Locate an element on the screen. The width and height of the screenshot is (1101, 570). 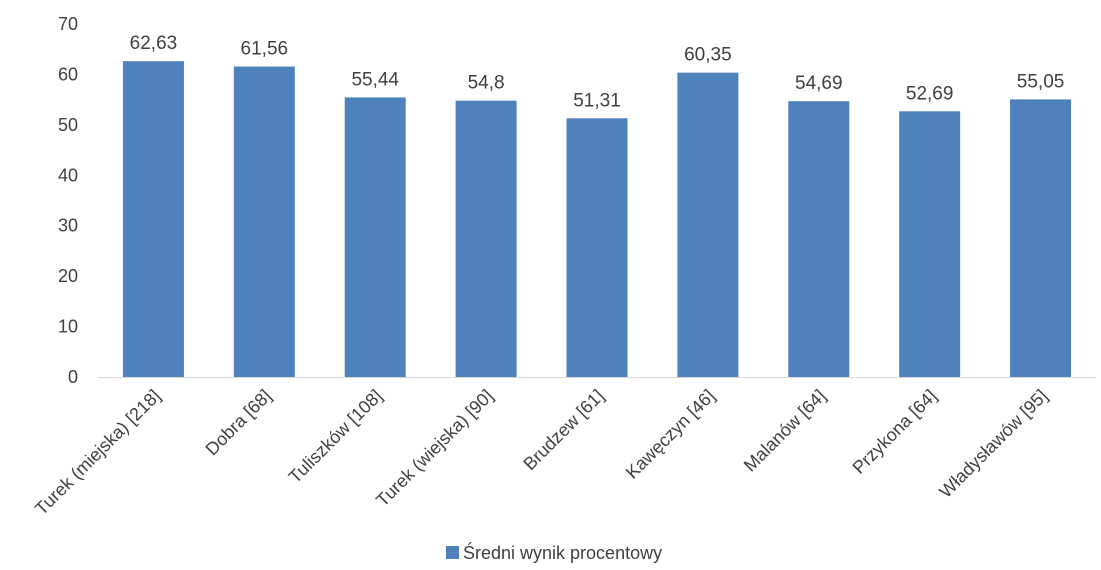
legend-swatch is located at coordinates (452, 552).